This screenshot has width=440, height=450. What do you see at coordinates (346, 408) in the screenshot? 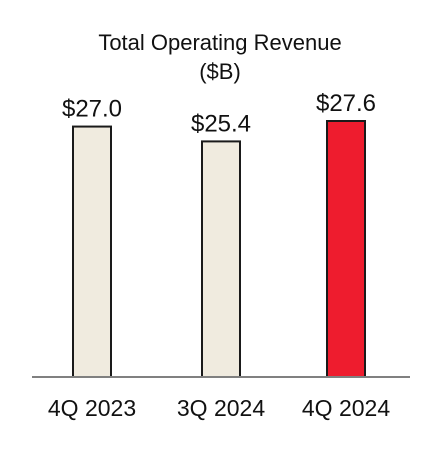
I see `x-tick-label-2: 4Q 2024` at bounding box center [346, 408].